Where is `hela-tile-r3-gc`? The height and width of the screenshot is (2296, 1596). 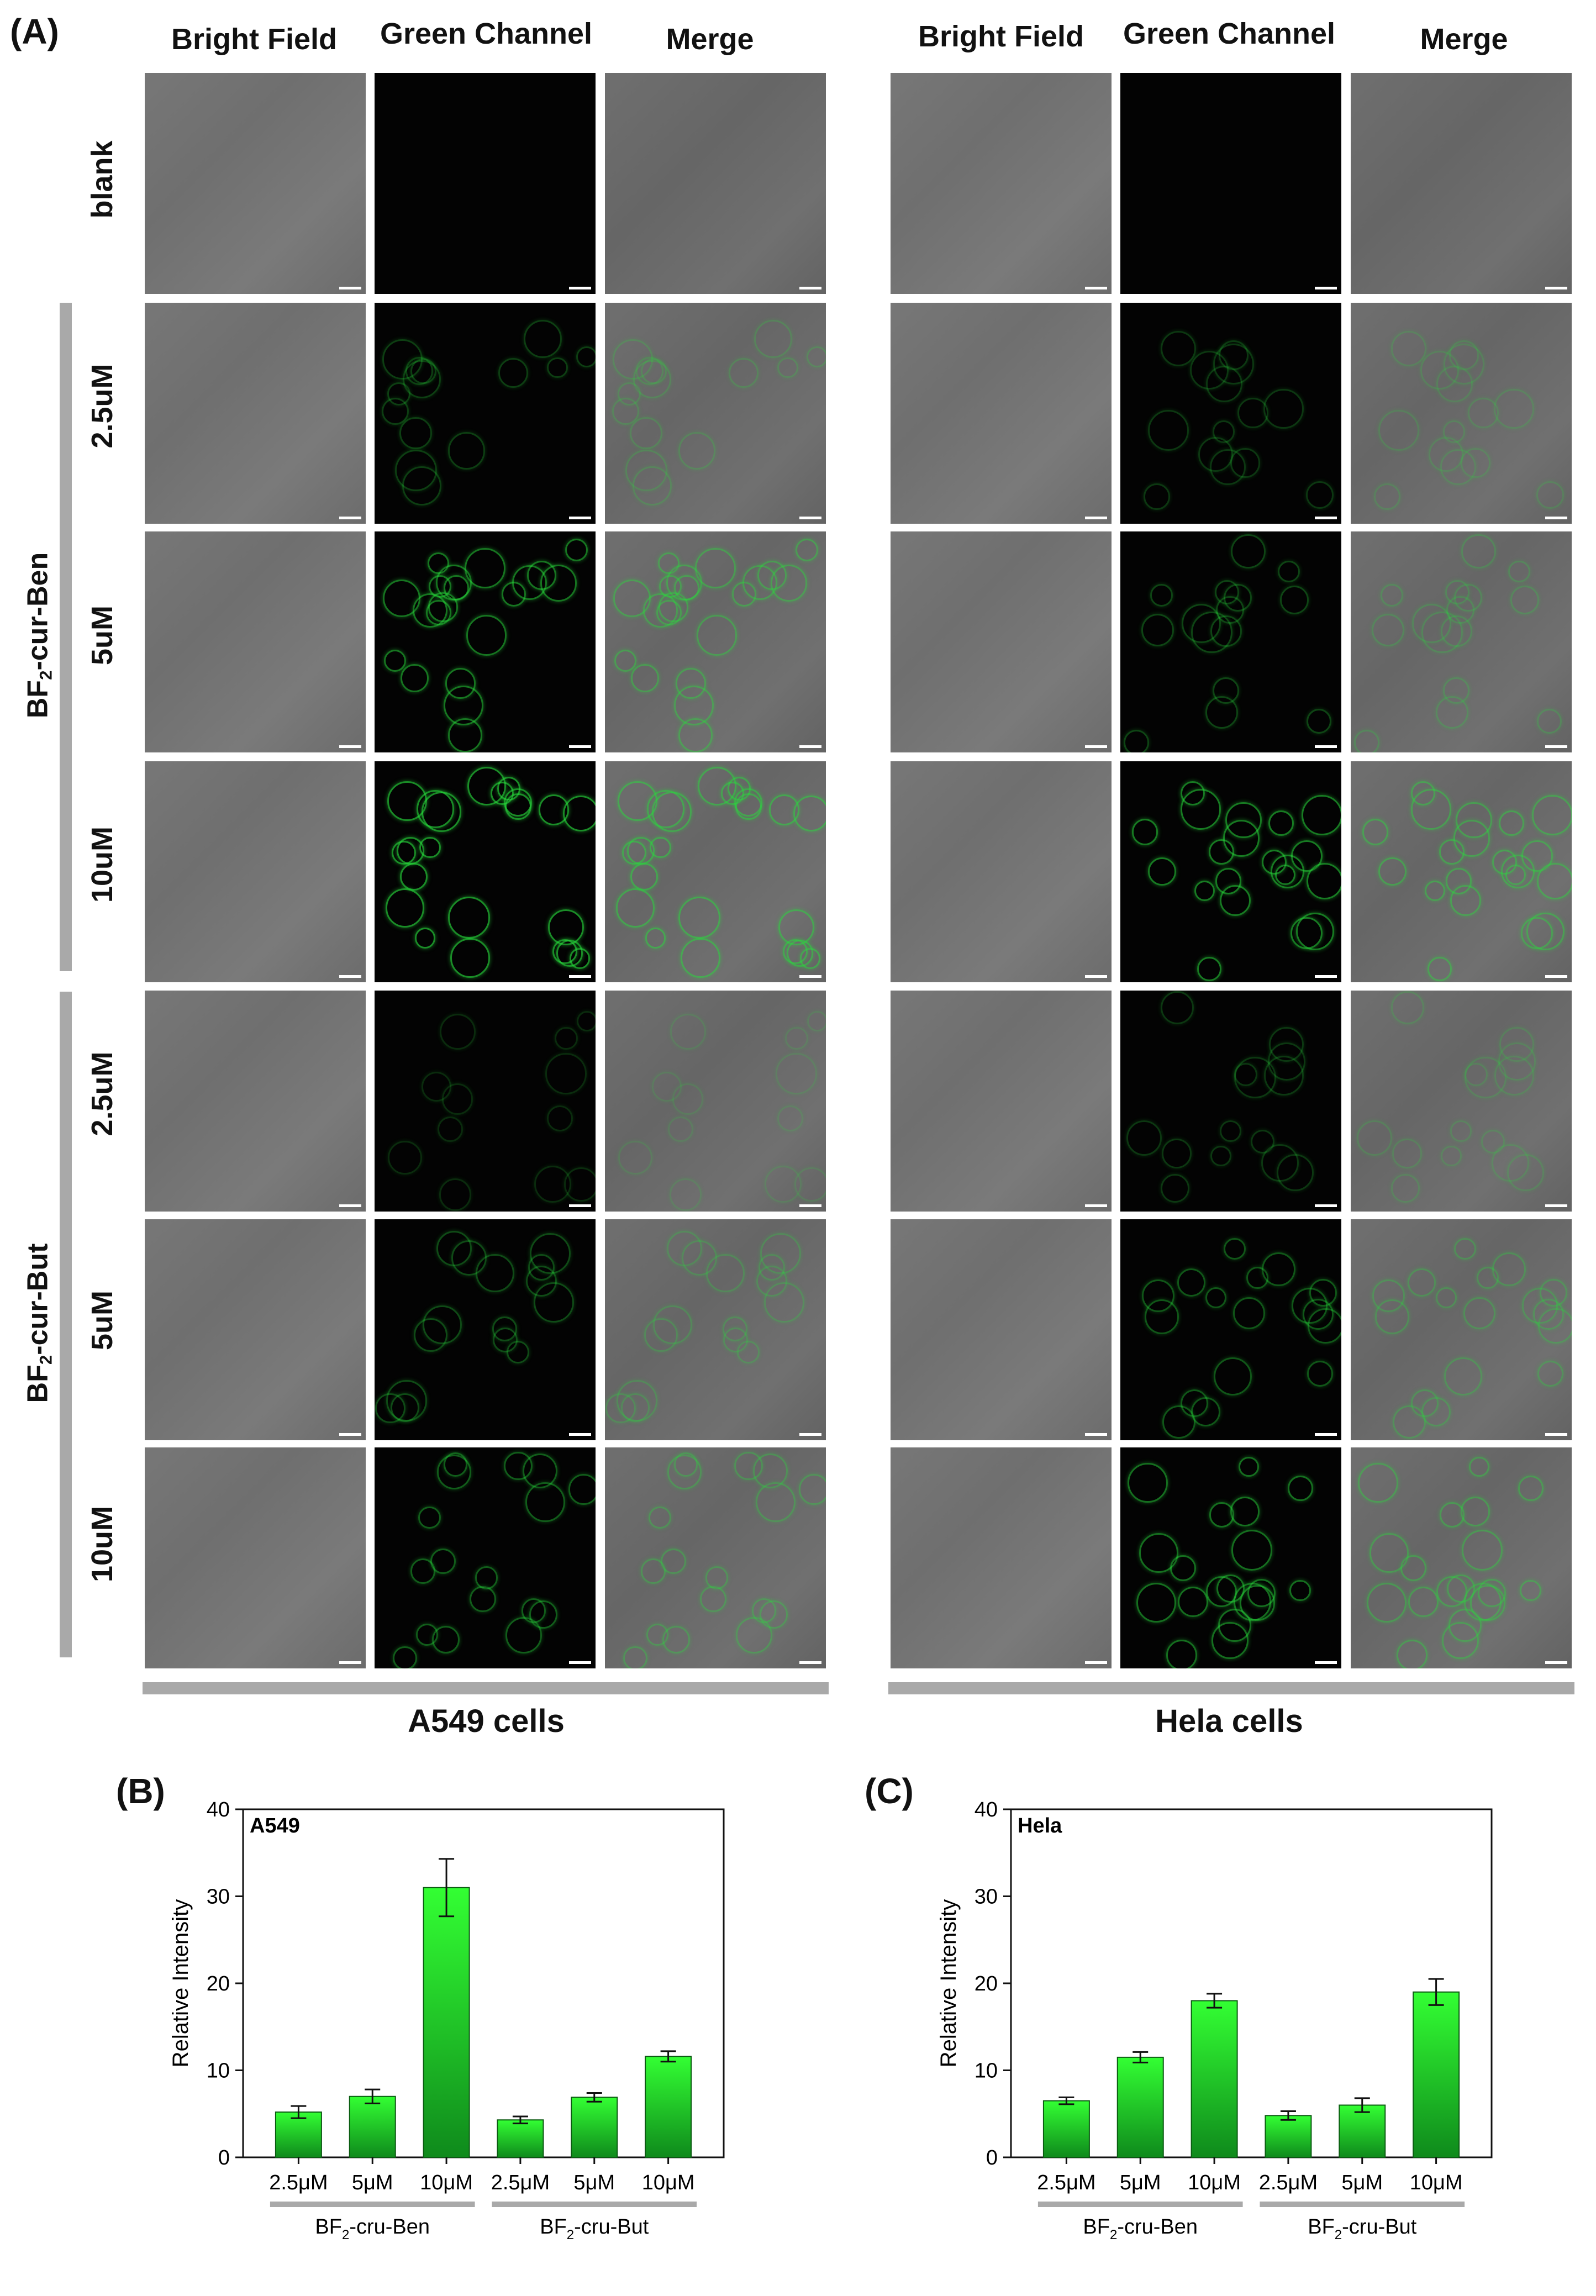
hela-tile-r3-gc is located at coordinates (1230, 871).